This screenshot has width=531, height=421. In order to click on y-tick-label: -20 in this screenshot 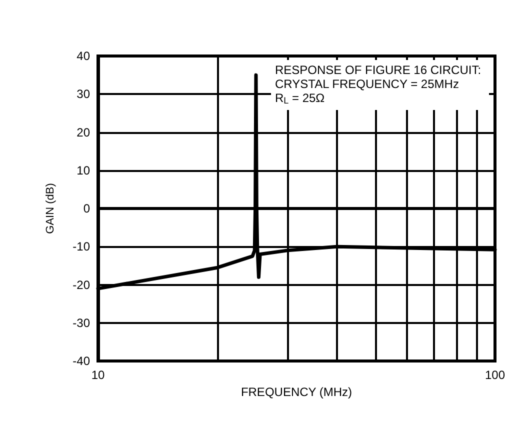, I will do `click(81, 285)`.